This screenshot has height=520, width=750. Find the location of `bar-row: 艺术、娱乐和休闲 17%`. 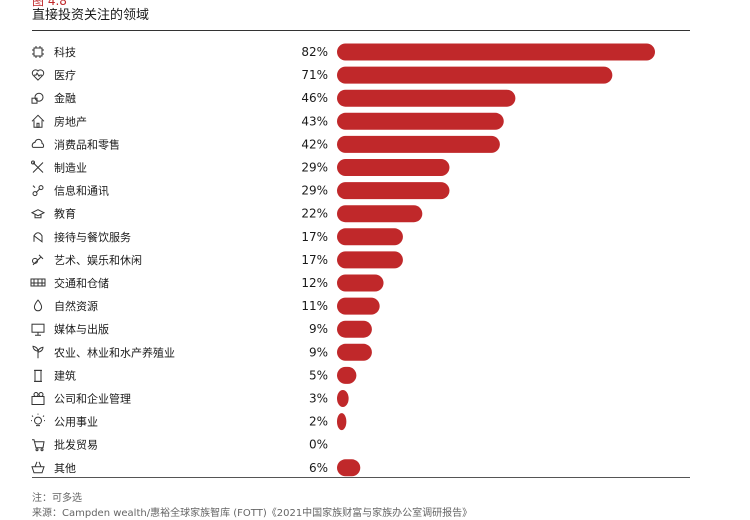

bar-row: 艺术、娱乐和休闲 17% is located at coordinates (217, 260).